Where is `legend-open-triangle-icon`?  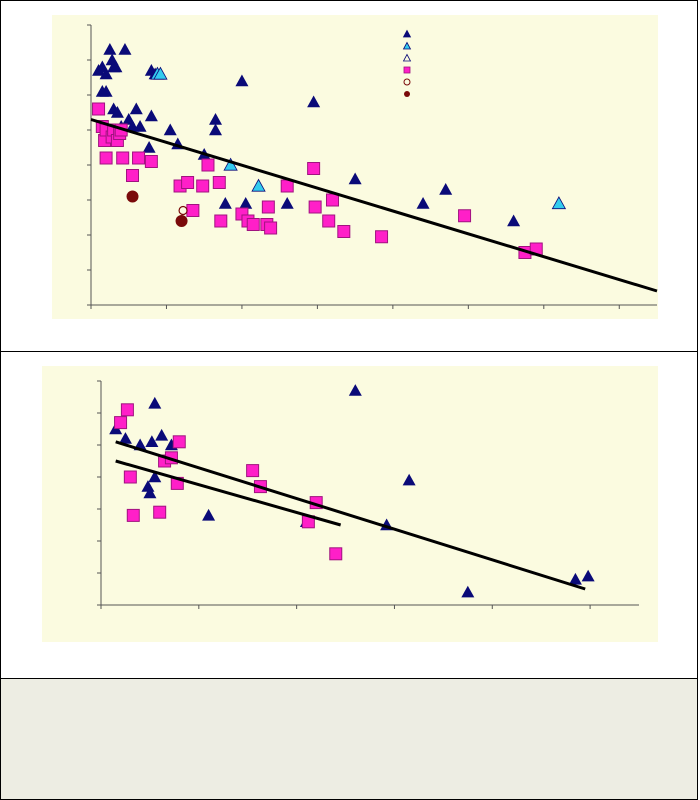 legend-open-triangle-icon is located at coordinates (407, 57).